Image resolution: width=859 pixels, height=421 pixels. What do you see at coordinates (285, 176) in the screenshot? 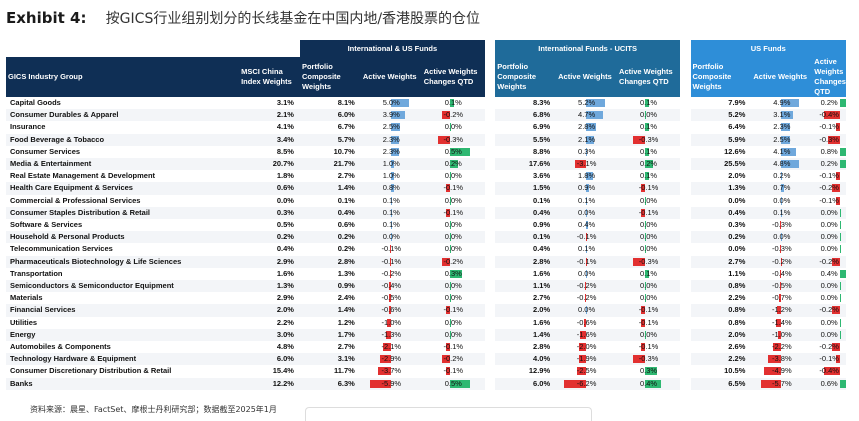
I see `msci-weight: 1.8%` at bounding box center [285, 176].